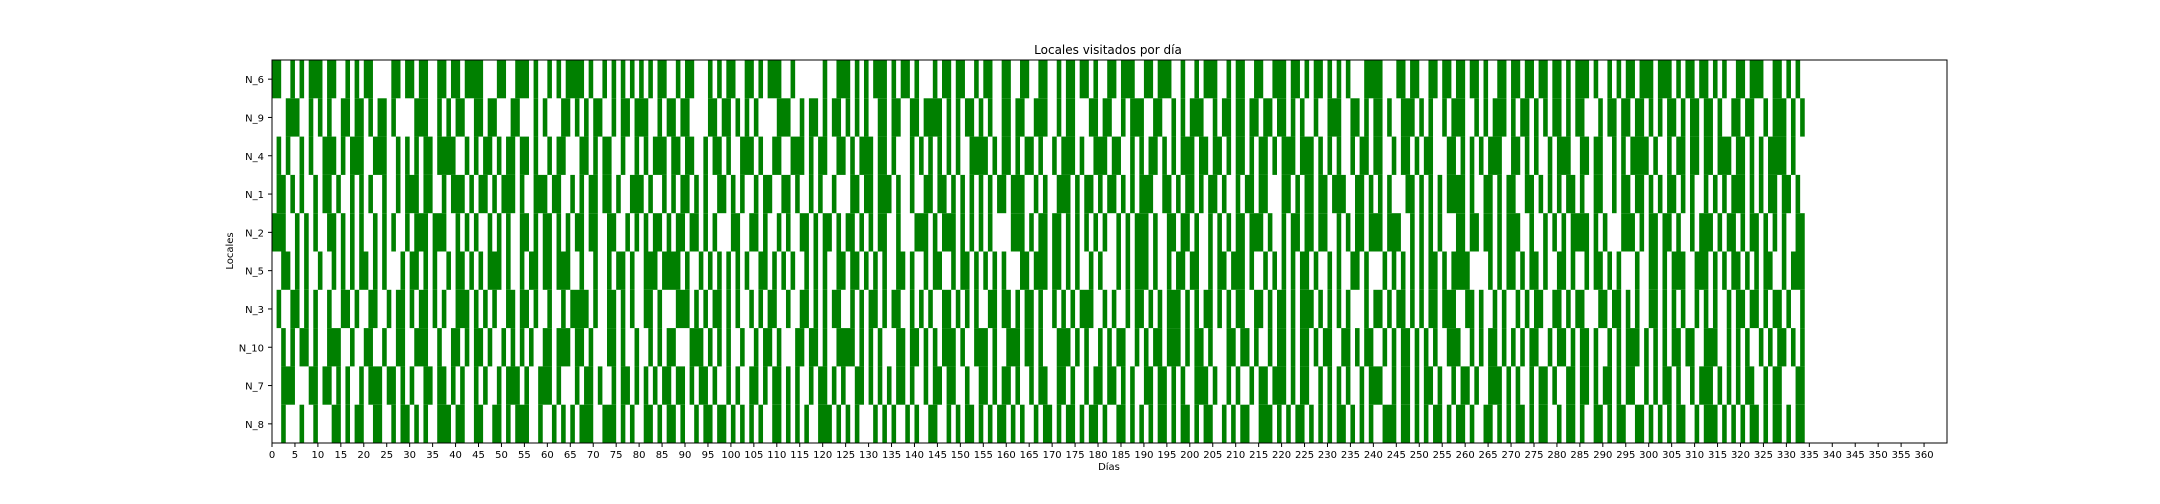 This screenshot has height=504, width=2160. Describe the element at coordinates (1878, 455) in the screenshot. I see `x-tick-label: 350` at that location.